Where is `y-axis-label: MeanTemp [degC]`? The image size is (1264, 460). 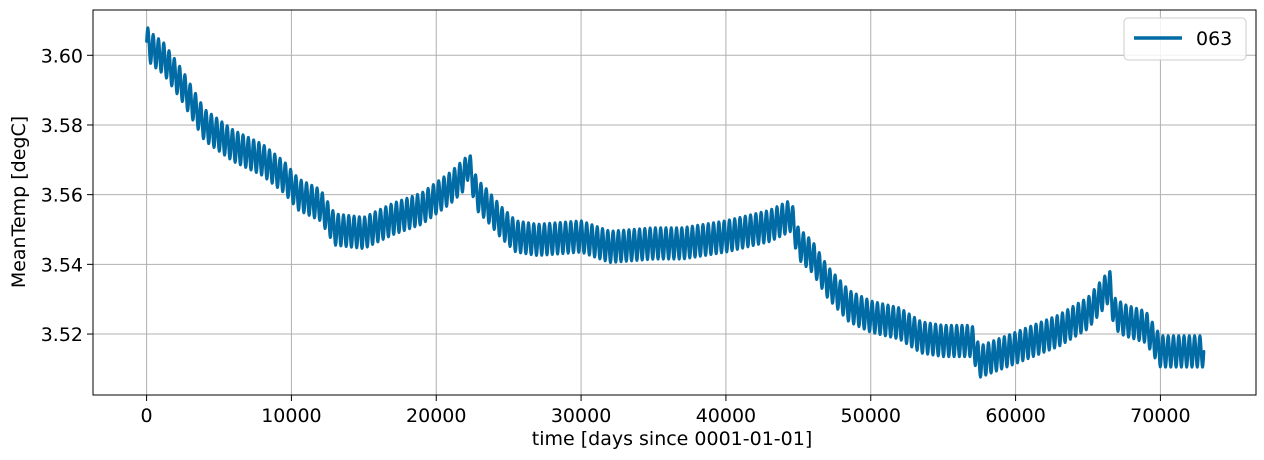
y-axis-label: MeanTemp [degC] is located at coordinates (19, 202).